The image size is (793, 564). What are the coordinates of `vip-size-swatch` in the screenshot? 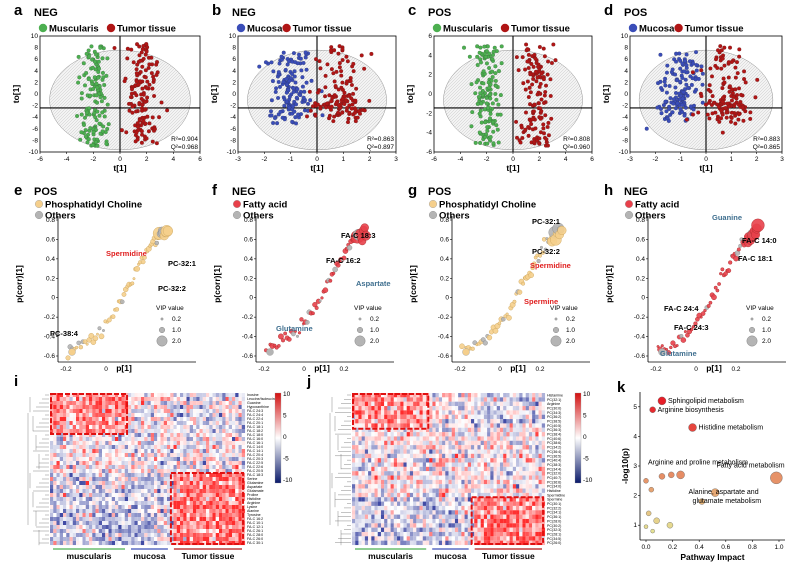 It's located at (752, 341).